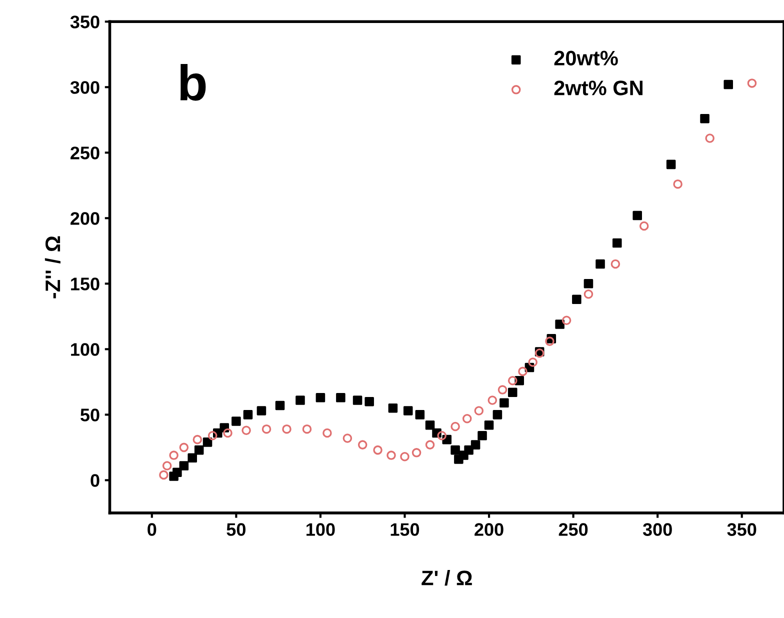  What do you see at coordinates (193, 82) in the screenshot?
I see `annotation: b` at bounding box center [193, 82].